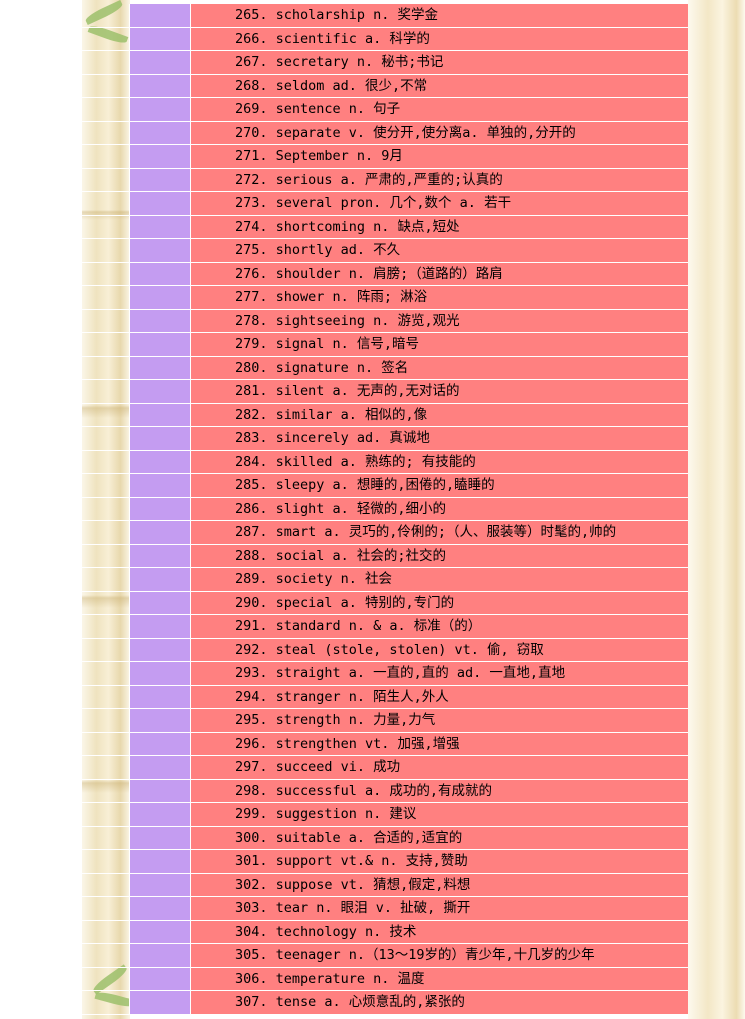 The width and height of the screenshot is (745, 1019). What do you see at coordinates (385, 627) in the screenshot?
I see `table-row: 291. standard n. & a. 标准（的）` at bounding box center [385, 627].